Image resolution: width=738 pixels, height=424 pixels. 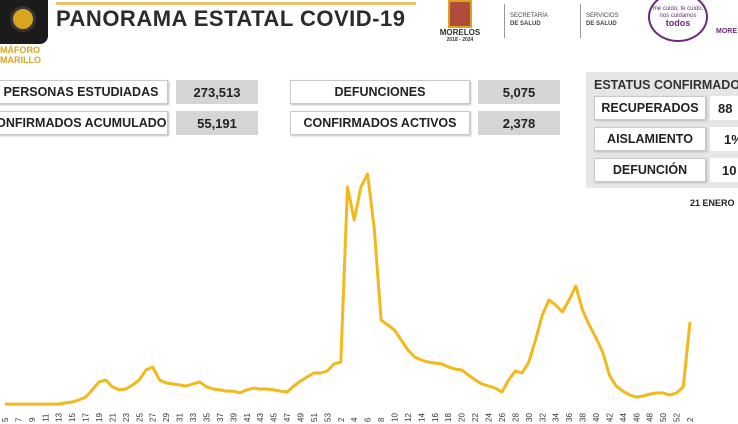 I want to click on x-tick-label: 35, so click(x=206, y=417).